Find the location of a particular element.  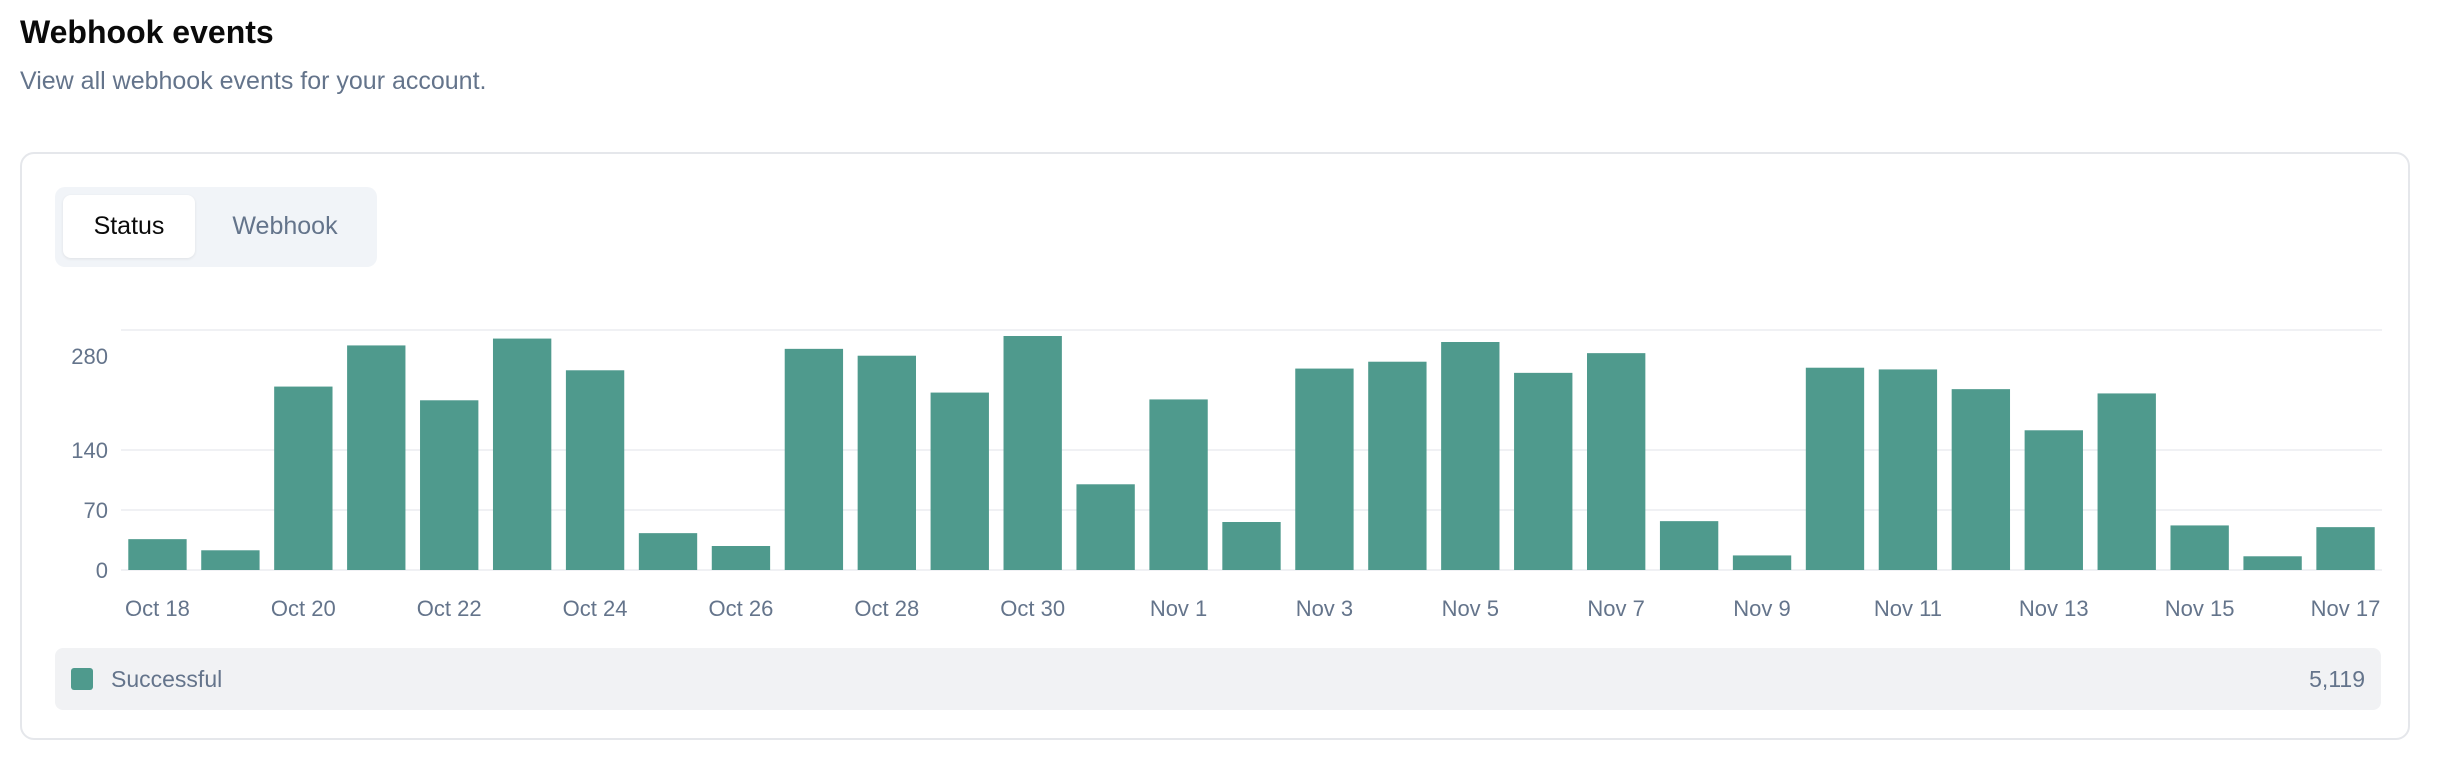

x-tick-label: Oct 20 is located at coordinates (303, 608).